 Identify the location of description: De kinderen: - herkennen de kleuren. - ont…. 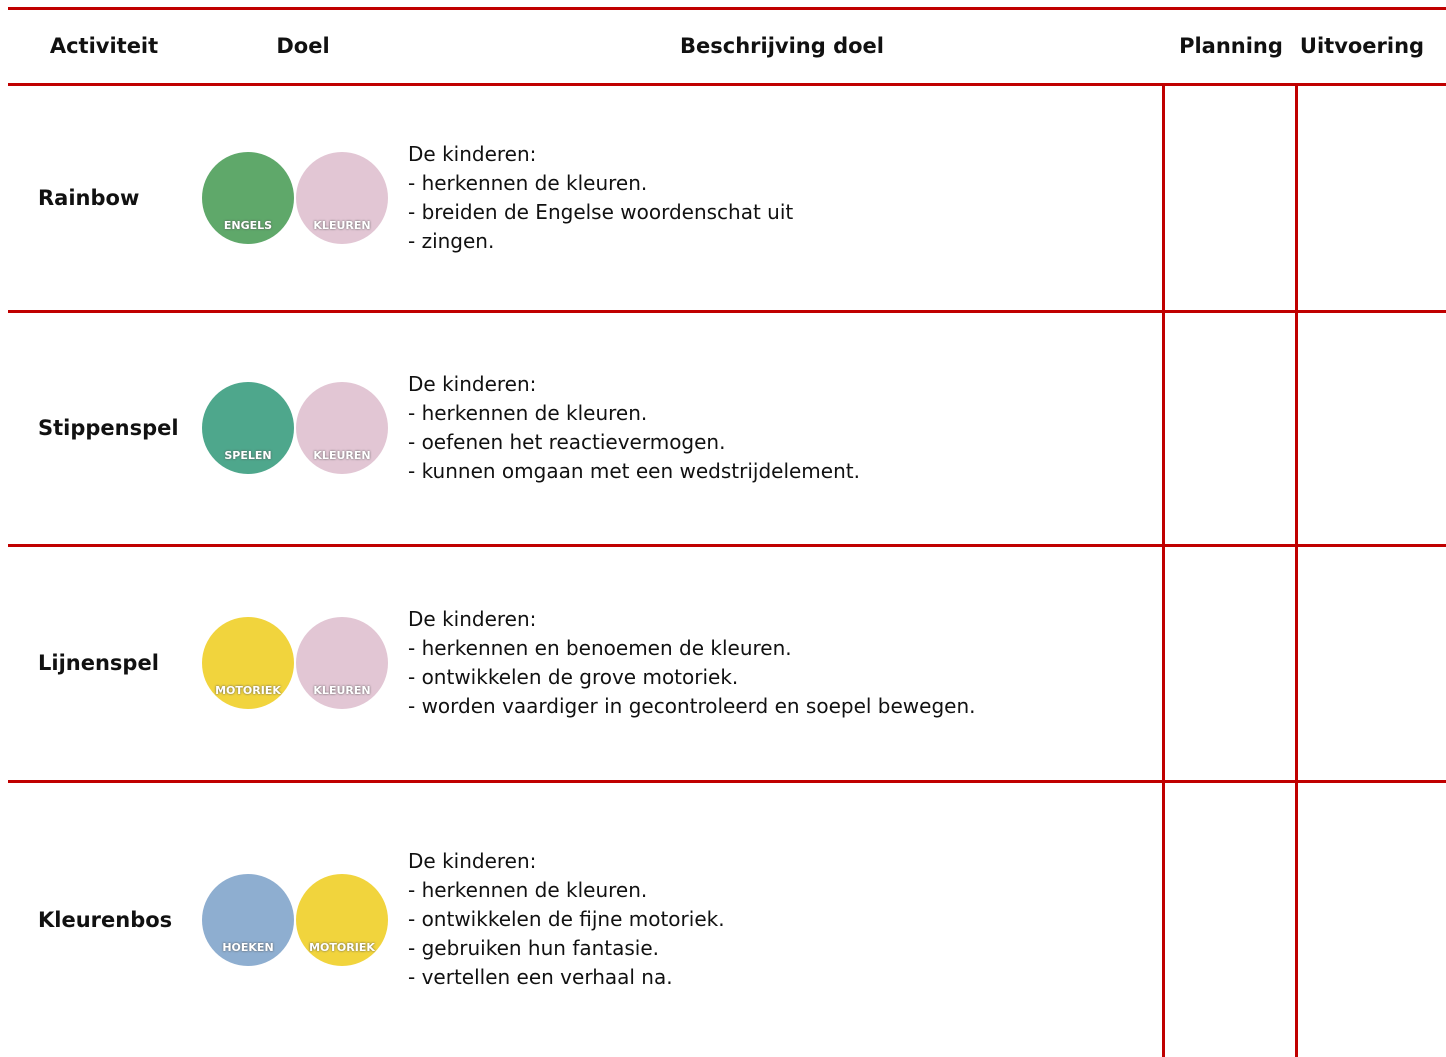
(566, 919).